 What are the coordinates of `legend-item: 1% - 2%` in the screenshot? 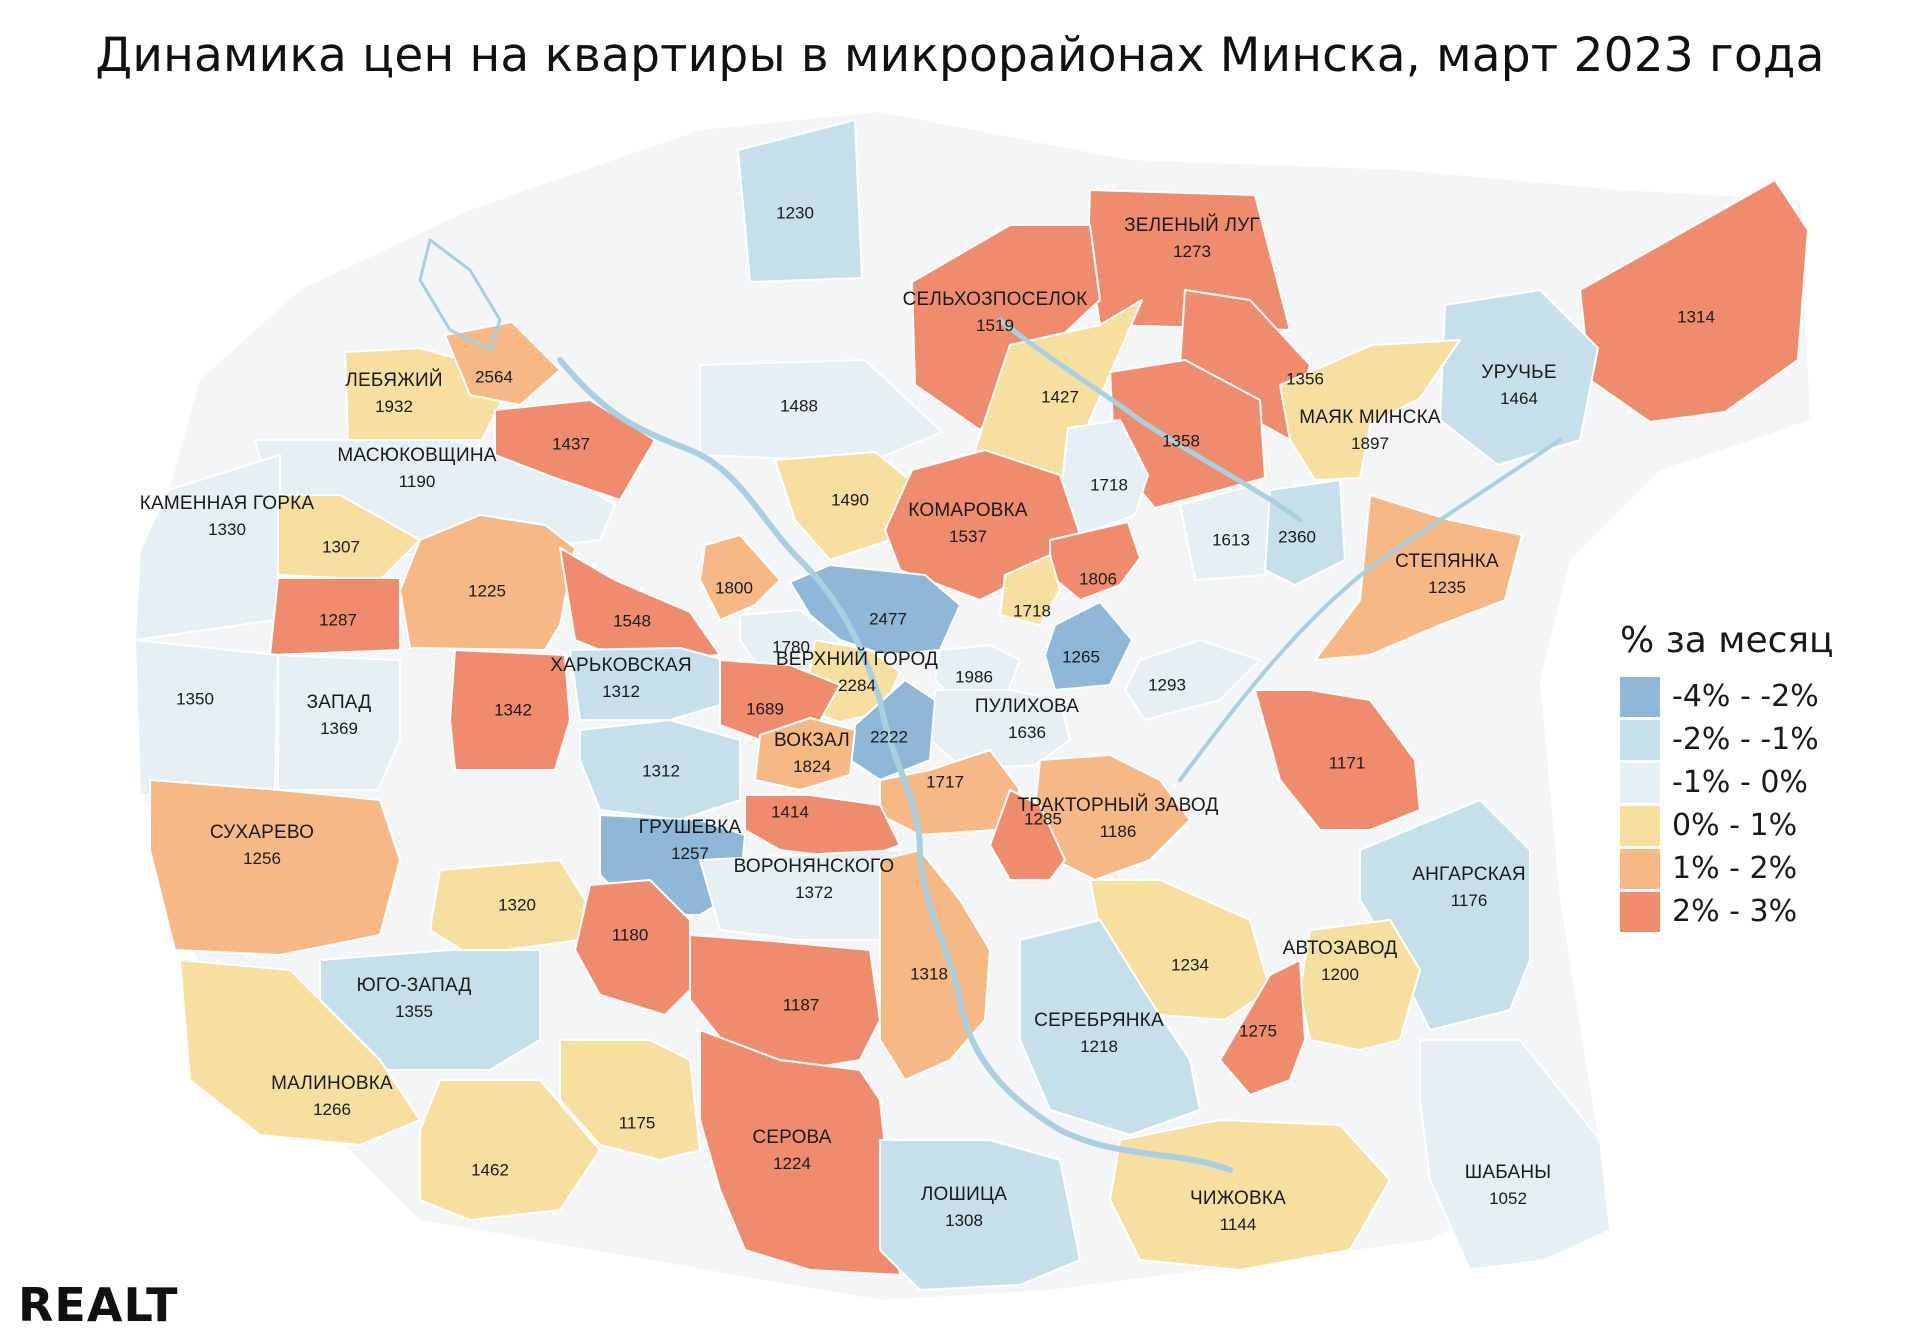 It's located at (1727, 868).